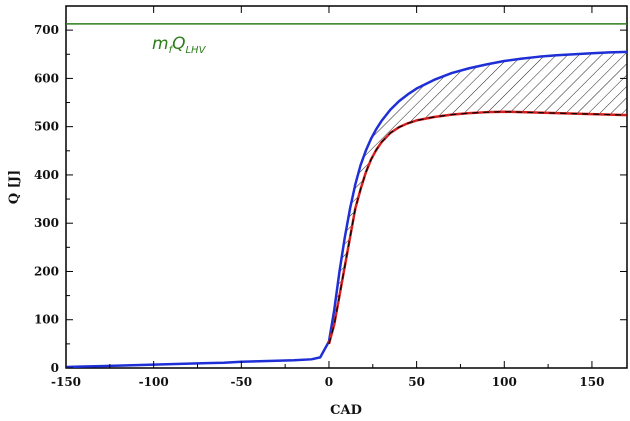  What do you see at coordinates (346, 410) in the screenshot?
I see `x-axis-title: CAD` at bounding box center [346, 410].